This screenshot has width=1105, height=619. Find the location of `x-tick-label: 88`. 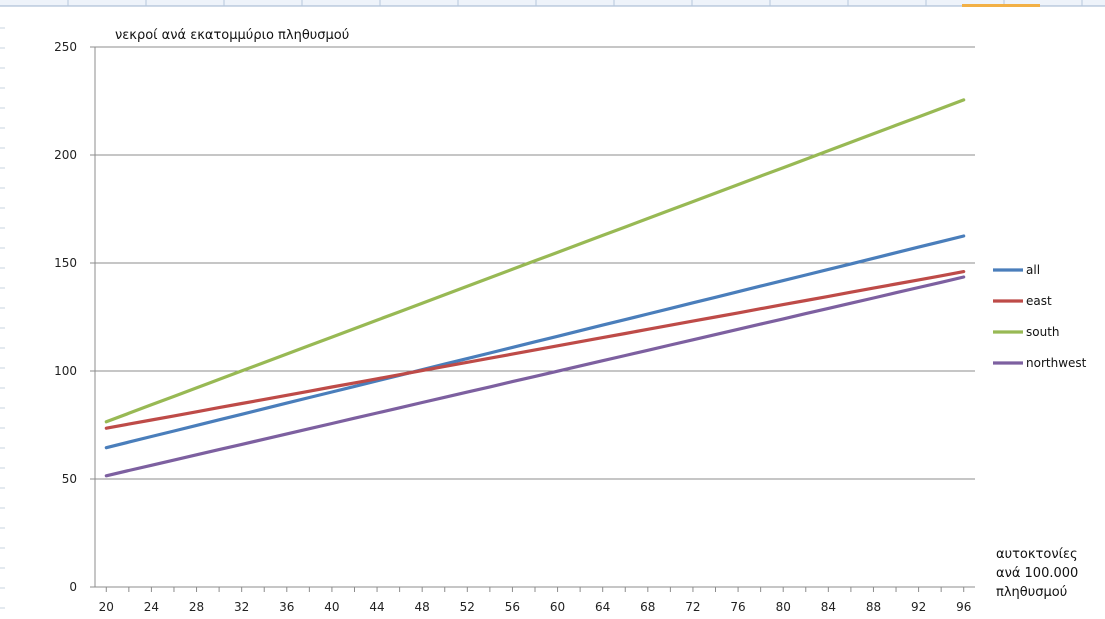

x-tick-label: 88 is located at coordinates (873, 607).